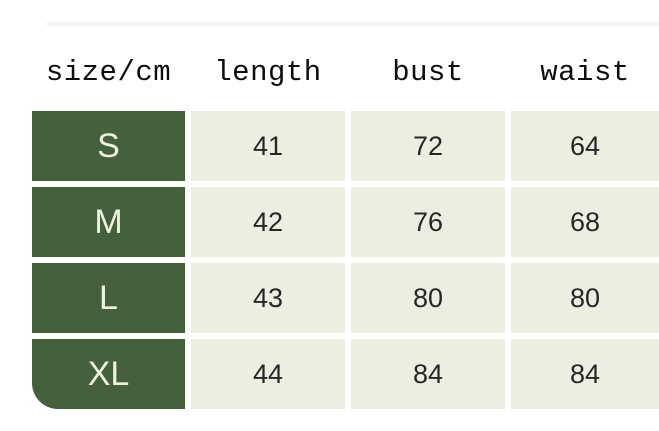  I want to click on cell-l-bust: 80, so click(428, 298).